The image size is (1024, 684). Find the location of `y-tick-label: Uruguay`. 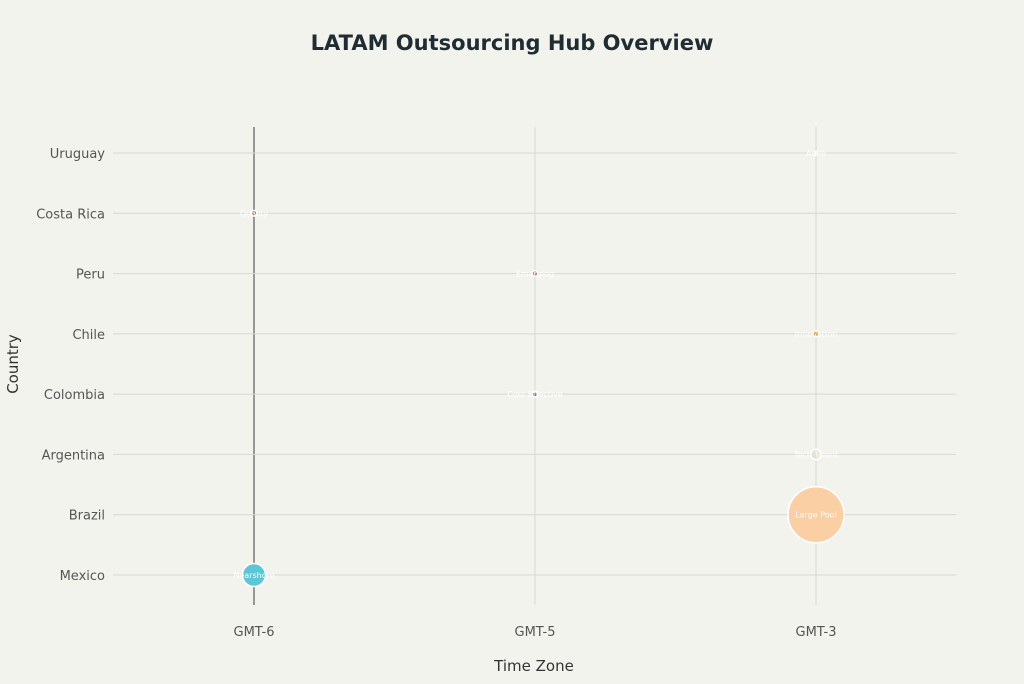

y-tick-label: Uruguay is located at coordinates (78, 154).